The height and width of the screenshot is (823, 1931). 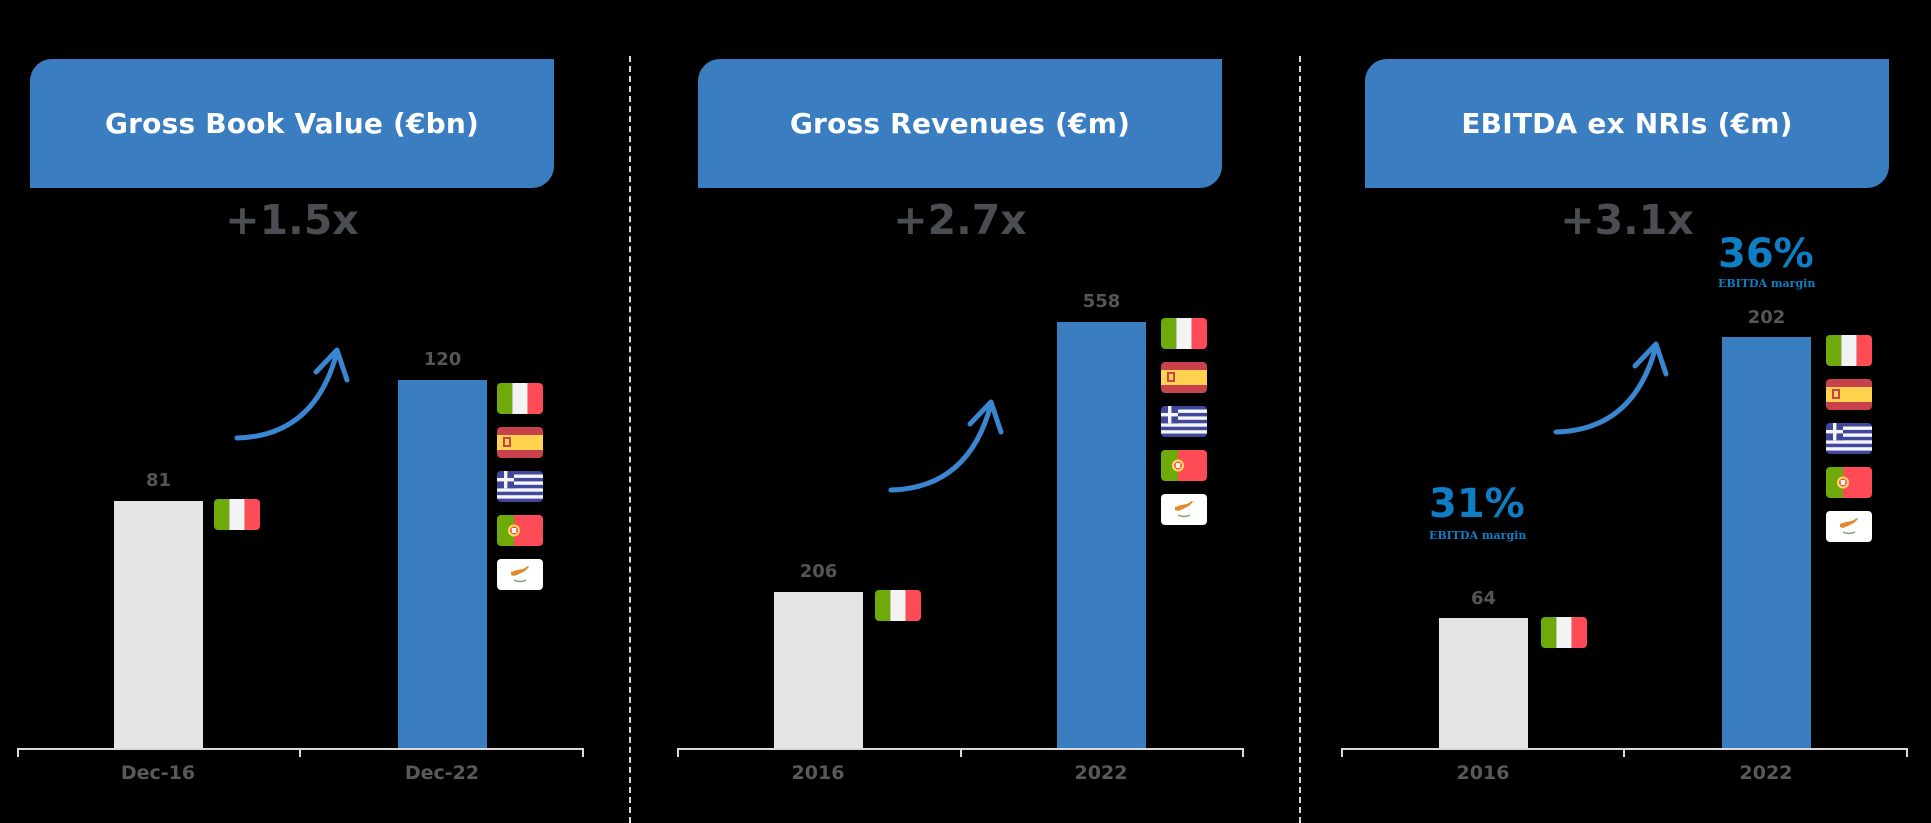 I want to click on bar-value: 81, so click(x=158, y=480).